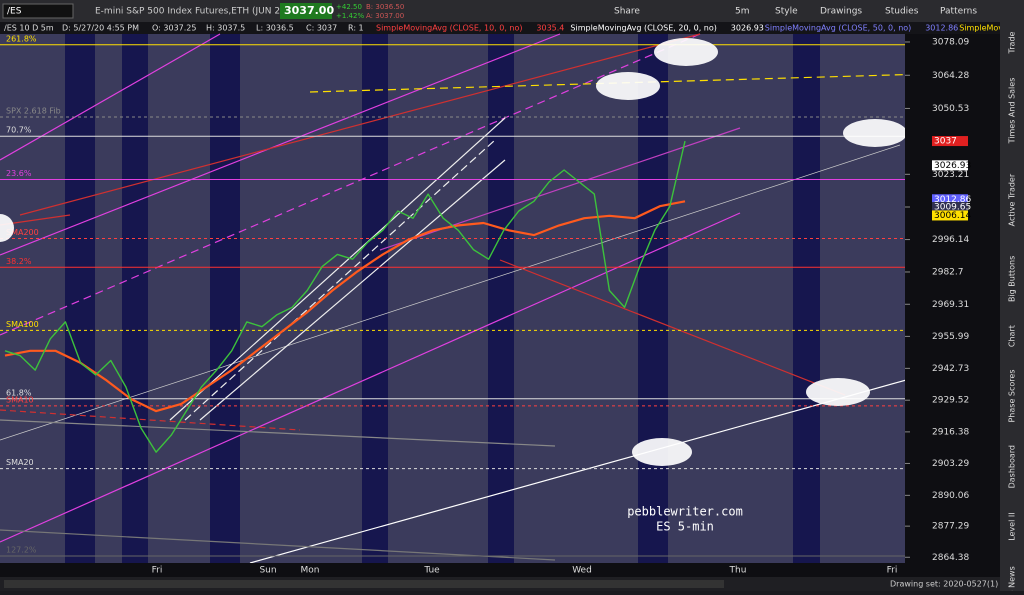 The image size is (1024, 595). What do you see at coordinates (1012, 306) in the screenshot?
I see `sidebar` at bounding box center [1012, 306].